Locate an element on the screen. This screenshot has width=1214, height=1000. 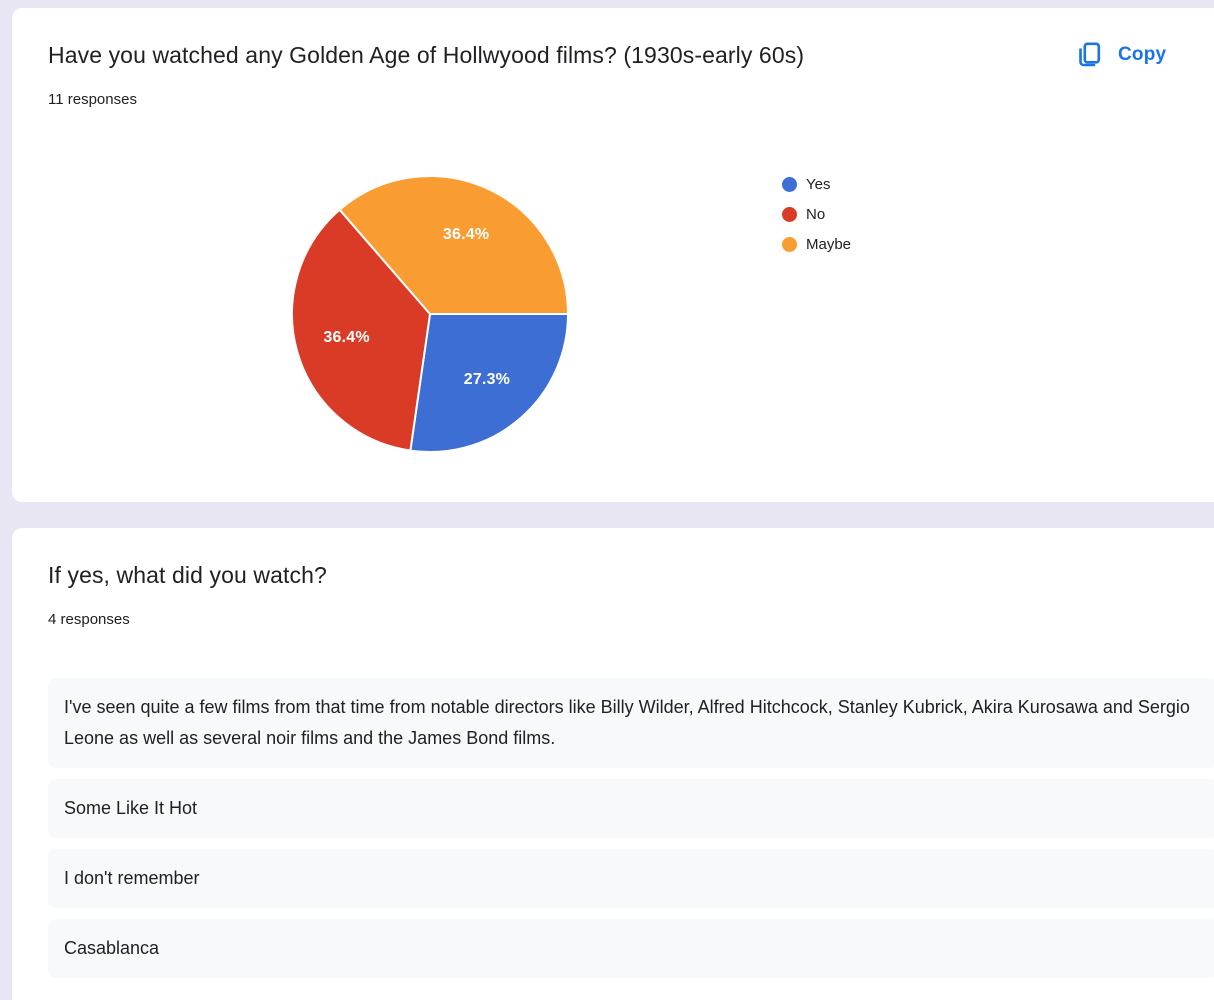
pie-legend: Yes No Maybe is located at coordinates (816, 214).